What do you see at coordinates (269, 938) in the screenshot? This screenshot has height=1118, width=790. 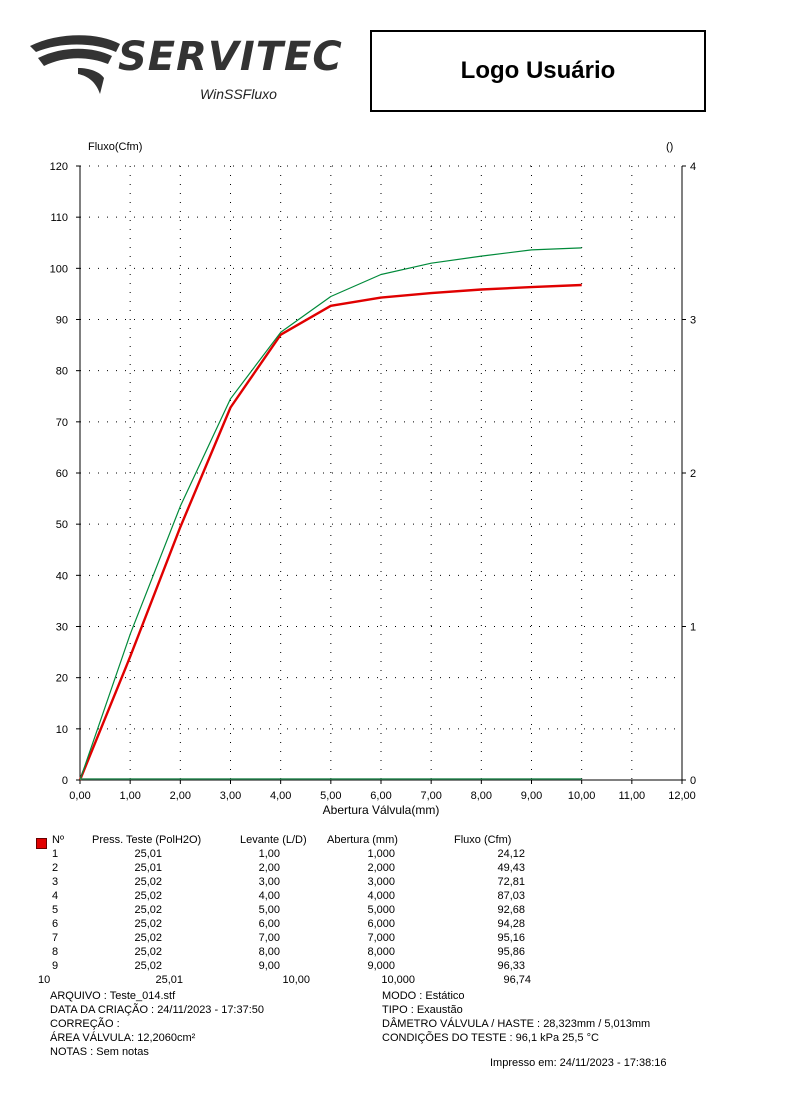 I see `table-cell: 7,00` at bounding box center [269, 938].